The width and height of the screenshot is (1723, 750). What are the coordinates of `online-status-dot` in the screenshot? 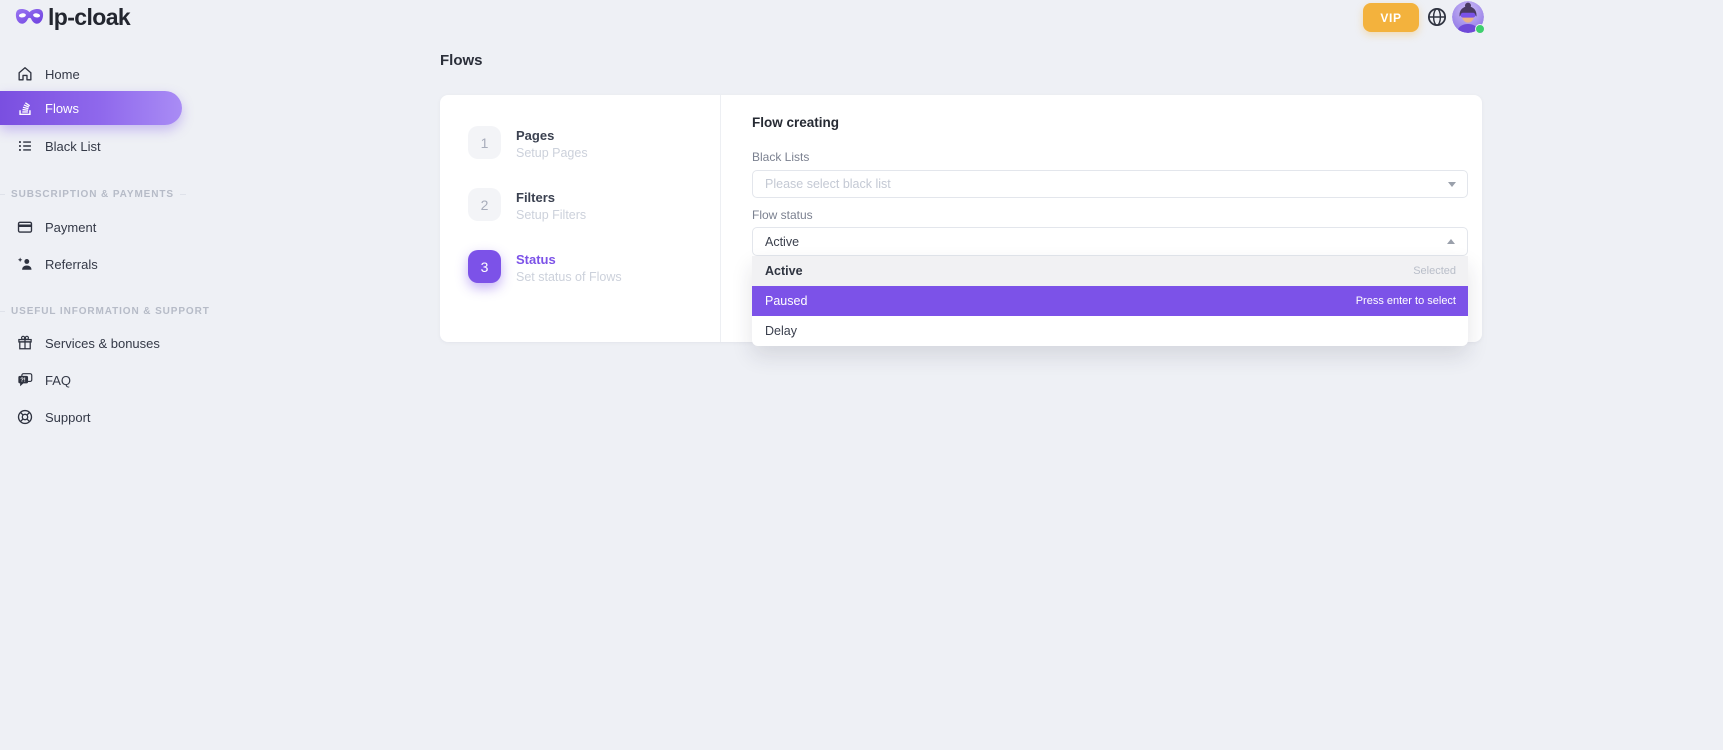 It's located at (1480, 29).